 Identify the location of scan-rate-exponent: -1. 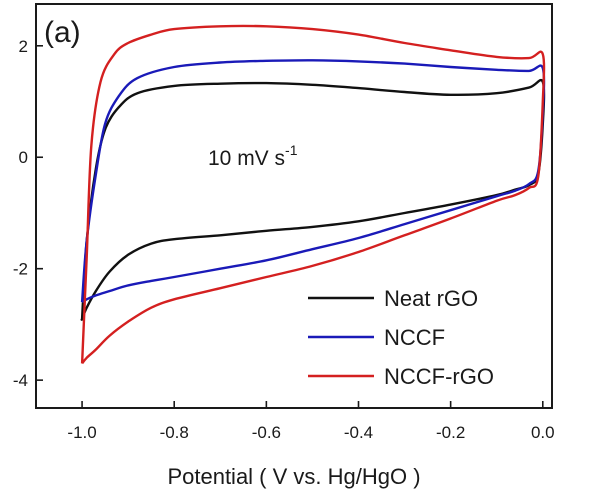
(291, 150).